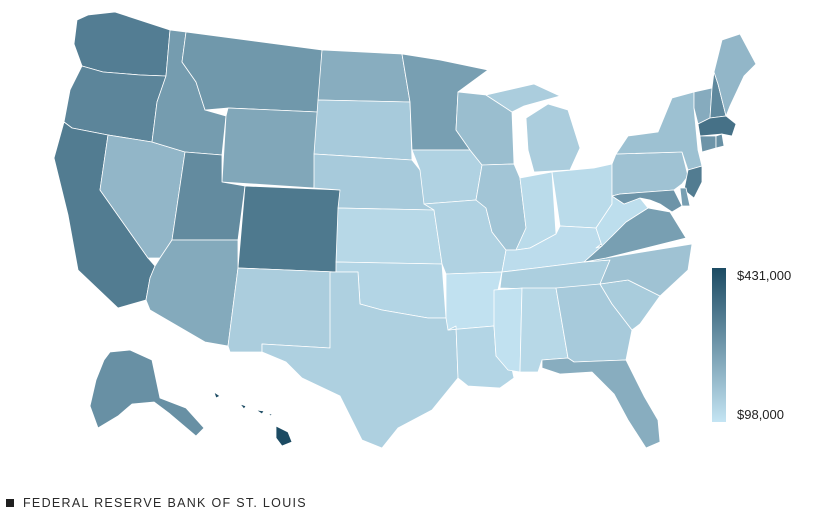 This screenshot has width=825, height=513. What do you see at coordinates (192, 293) in the screenshot?
I see `state-arizona` at bounding box center [192, 293].